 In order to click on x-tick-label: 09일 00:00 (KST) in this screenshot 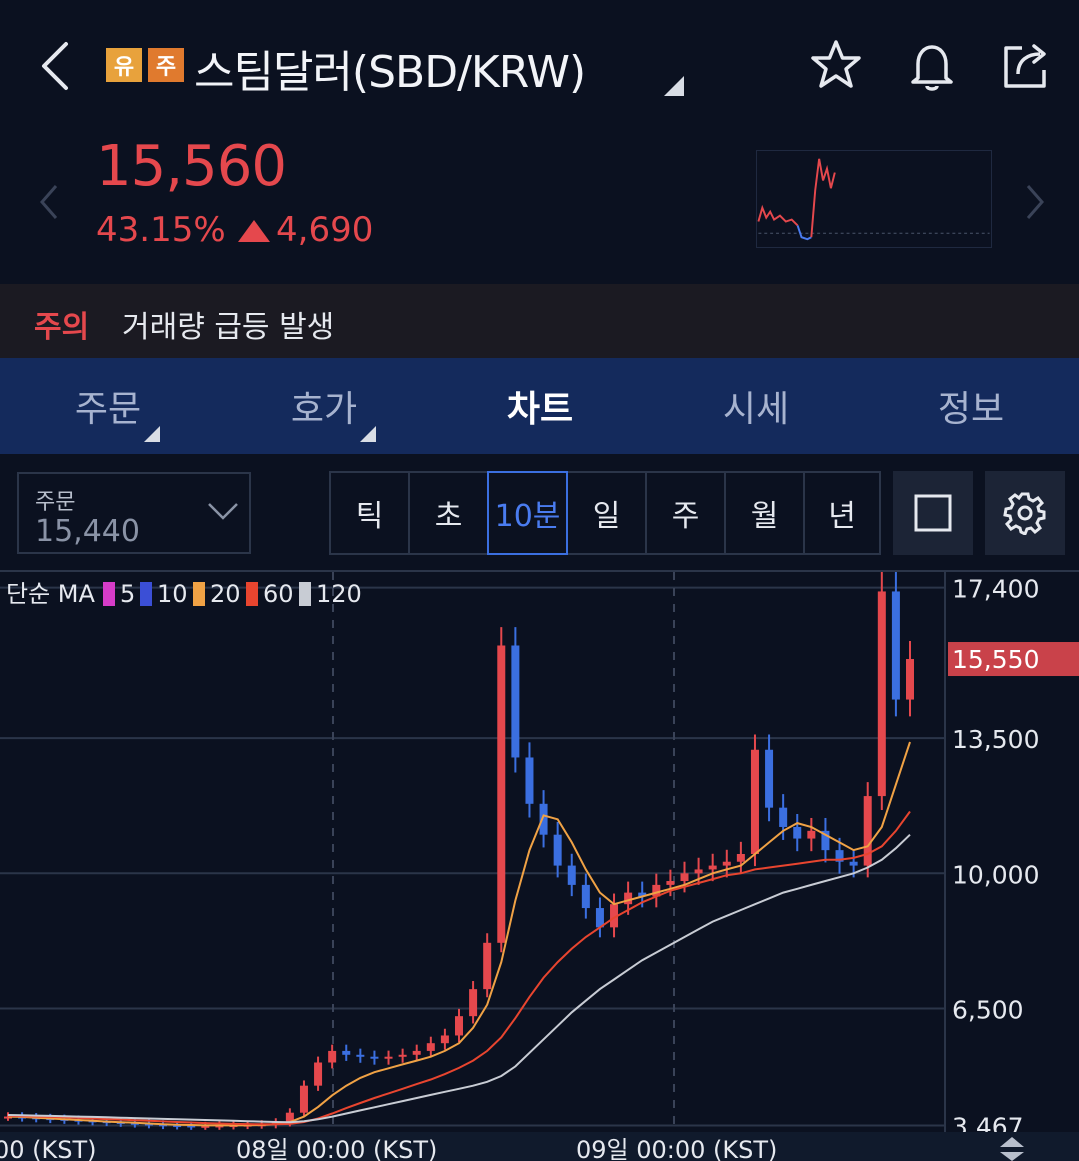, I will do `click(676, 1148)`.